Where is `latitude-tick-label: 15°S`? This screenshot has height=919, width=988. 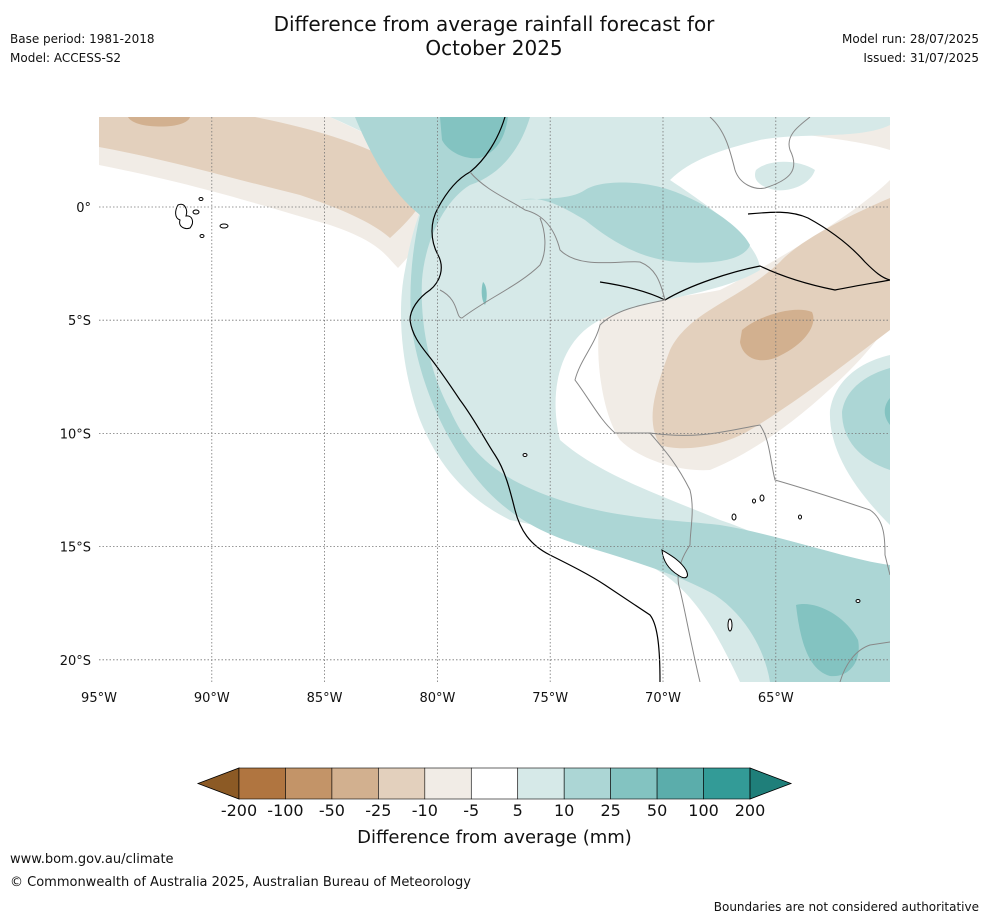 latitude-tick-label: 15°S is located at coordinates (75, 548).